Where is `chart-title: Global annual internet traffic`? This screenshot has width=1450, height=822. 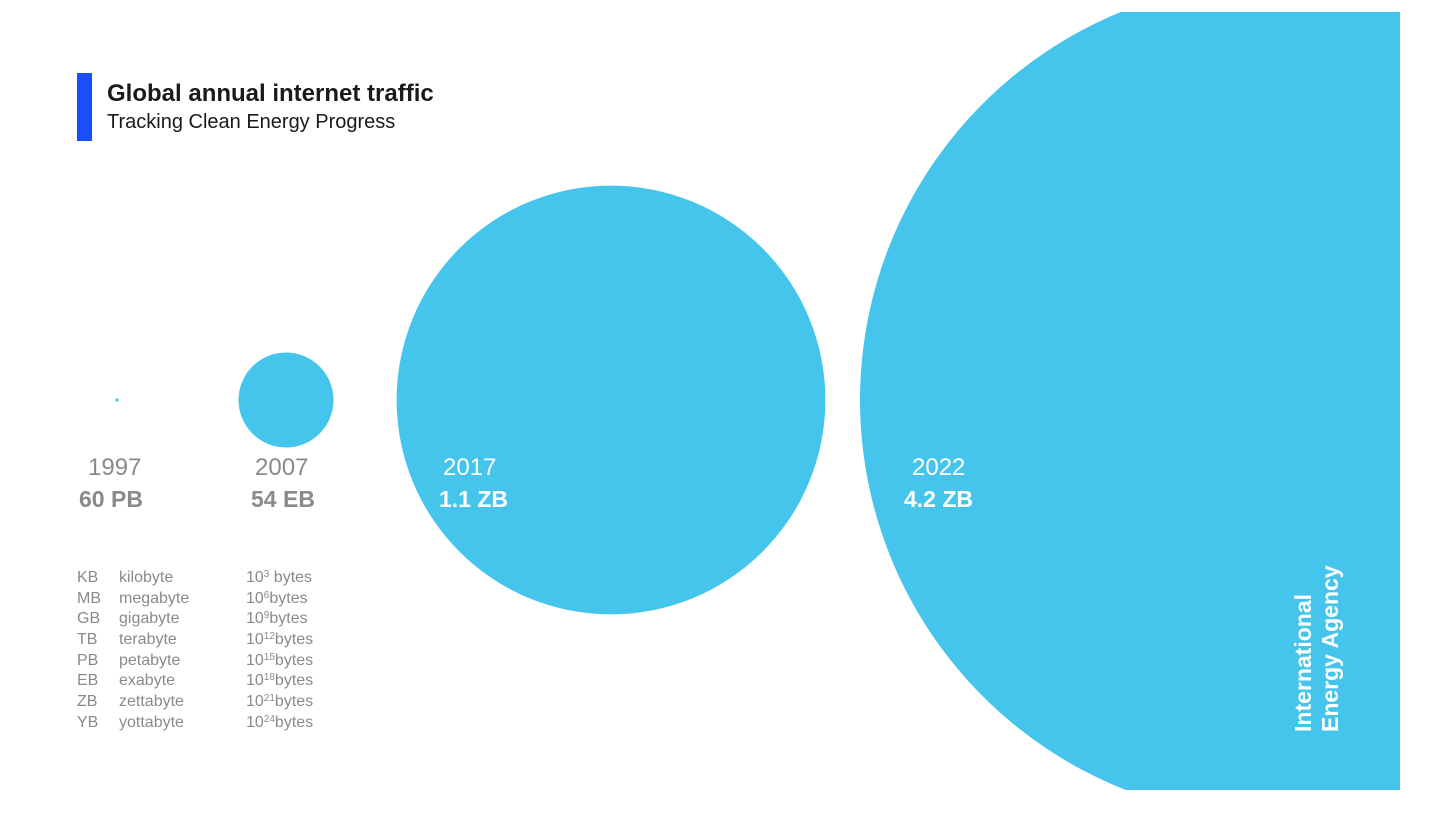
chart-title: Global annual internet traffic is located at coordinates (270, 93).